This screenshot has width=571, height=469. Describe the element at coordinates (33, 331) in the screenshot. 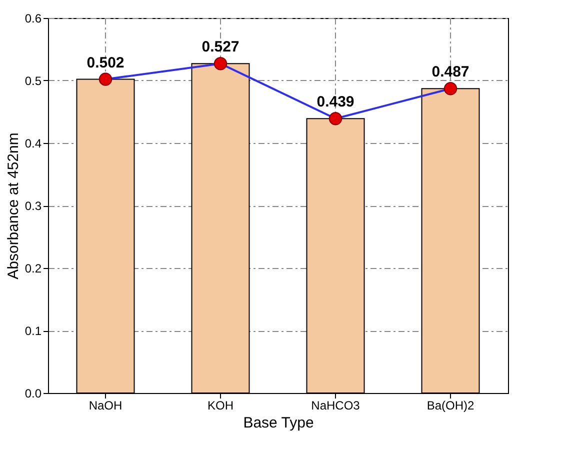

I see `y-tick-label: 0.1` at that location.